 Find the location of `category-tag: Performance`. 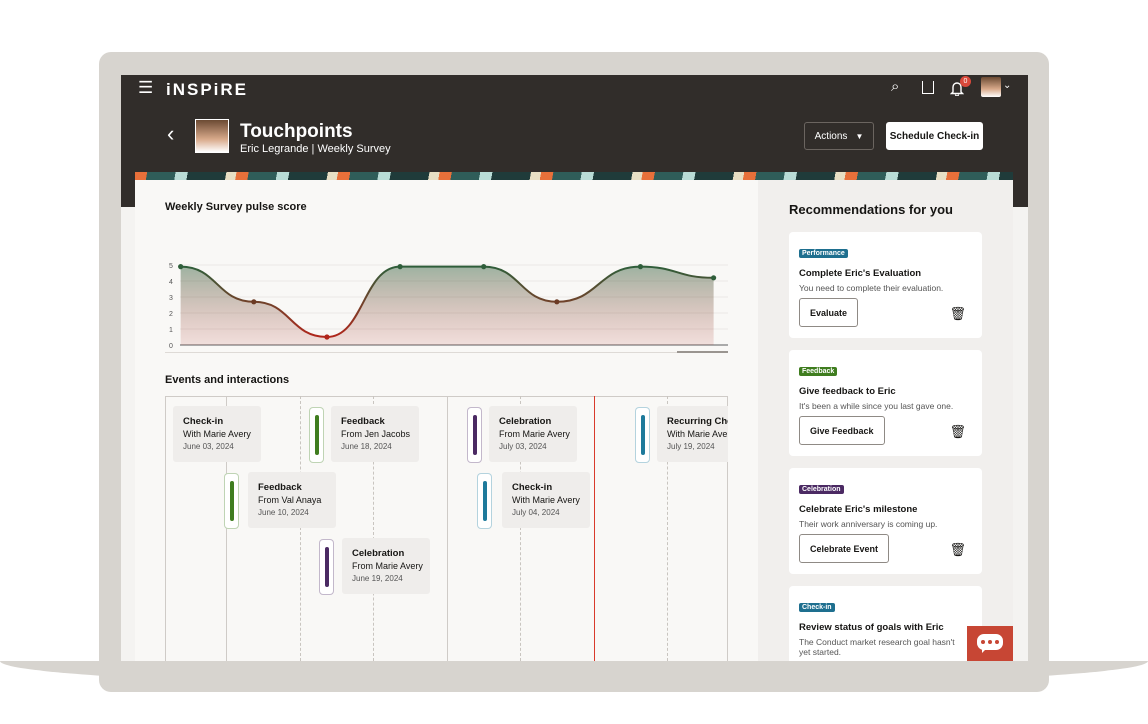

category-tag: Performance is located at coordinates (823, 253).